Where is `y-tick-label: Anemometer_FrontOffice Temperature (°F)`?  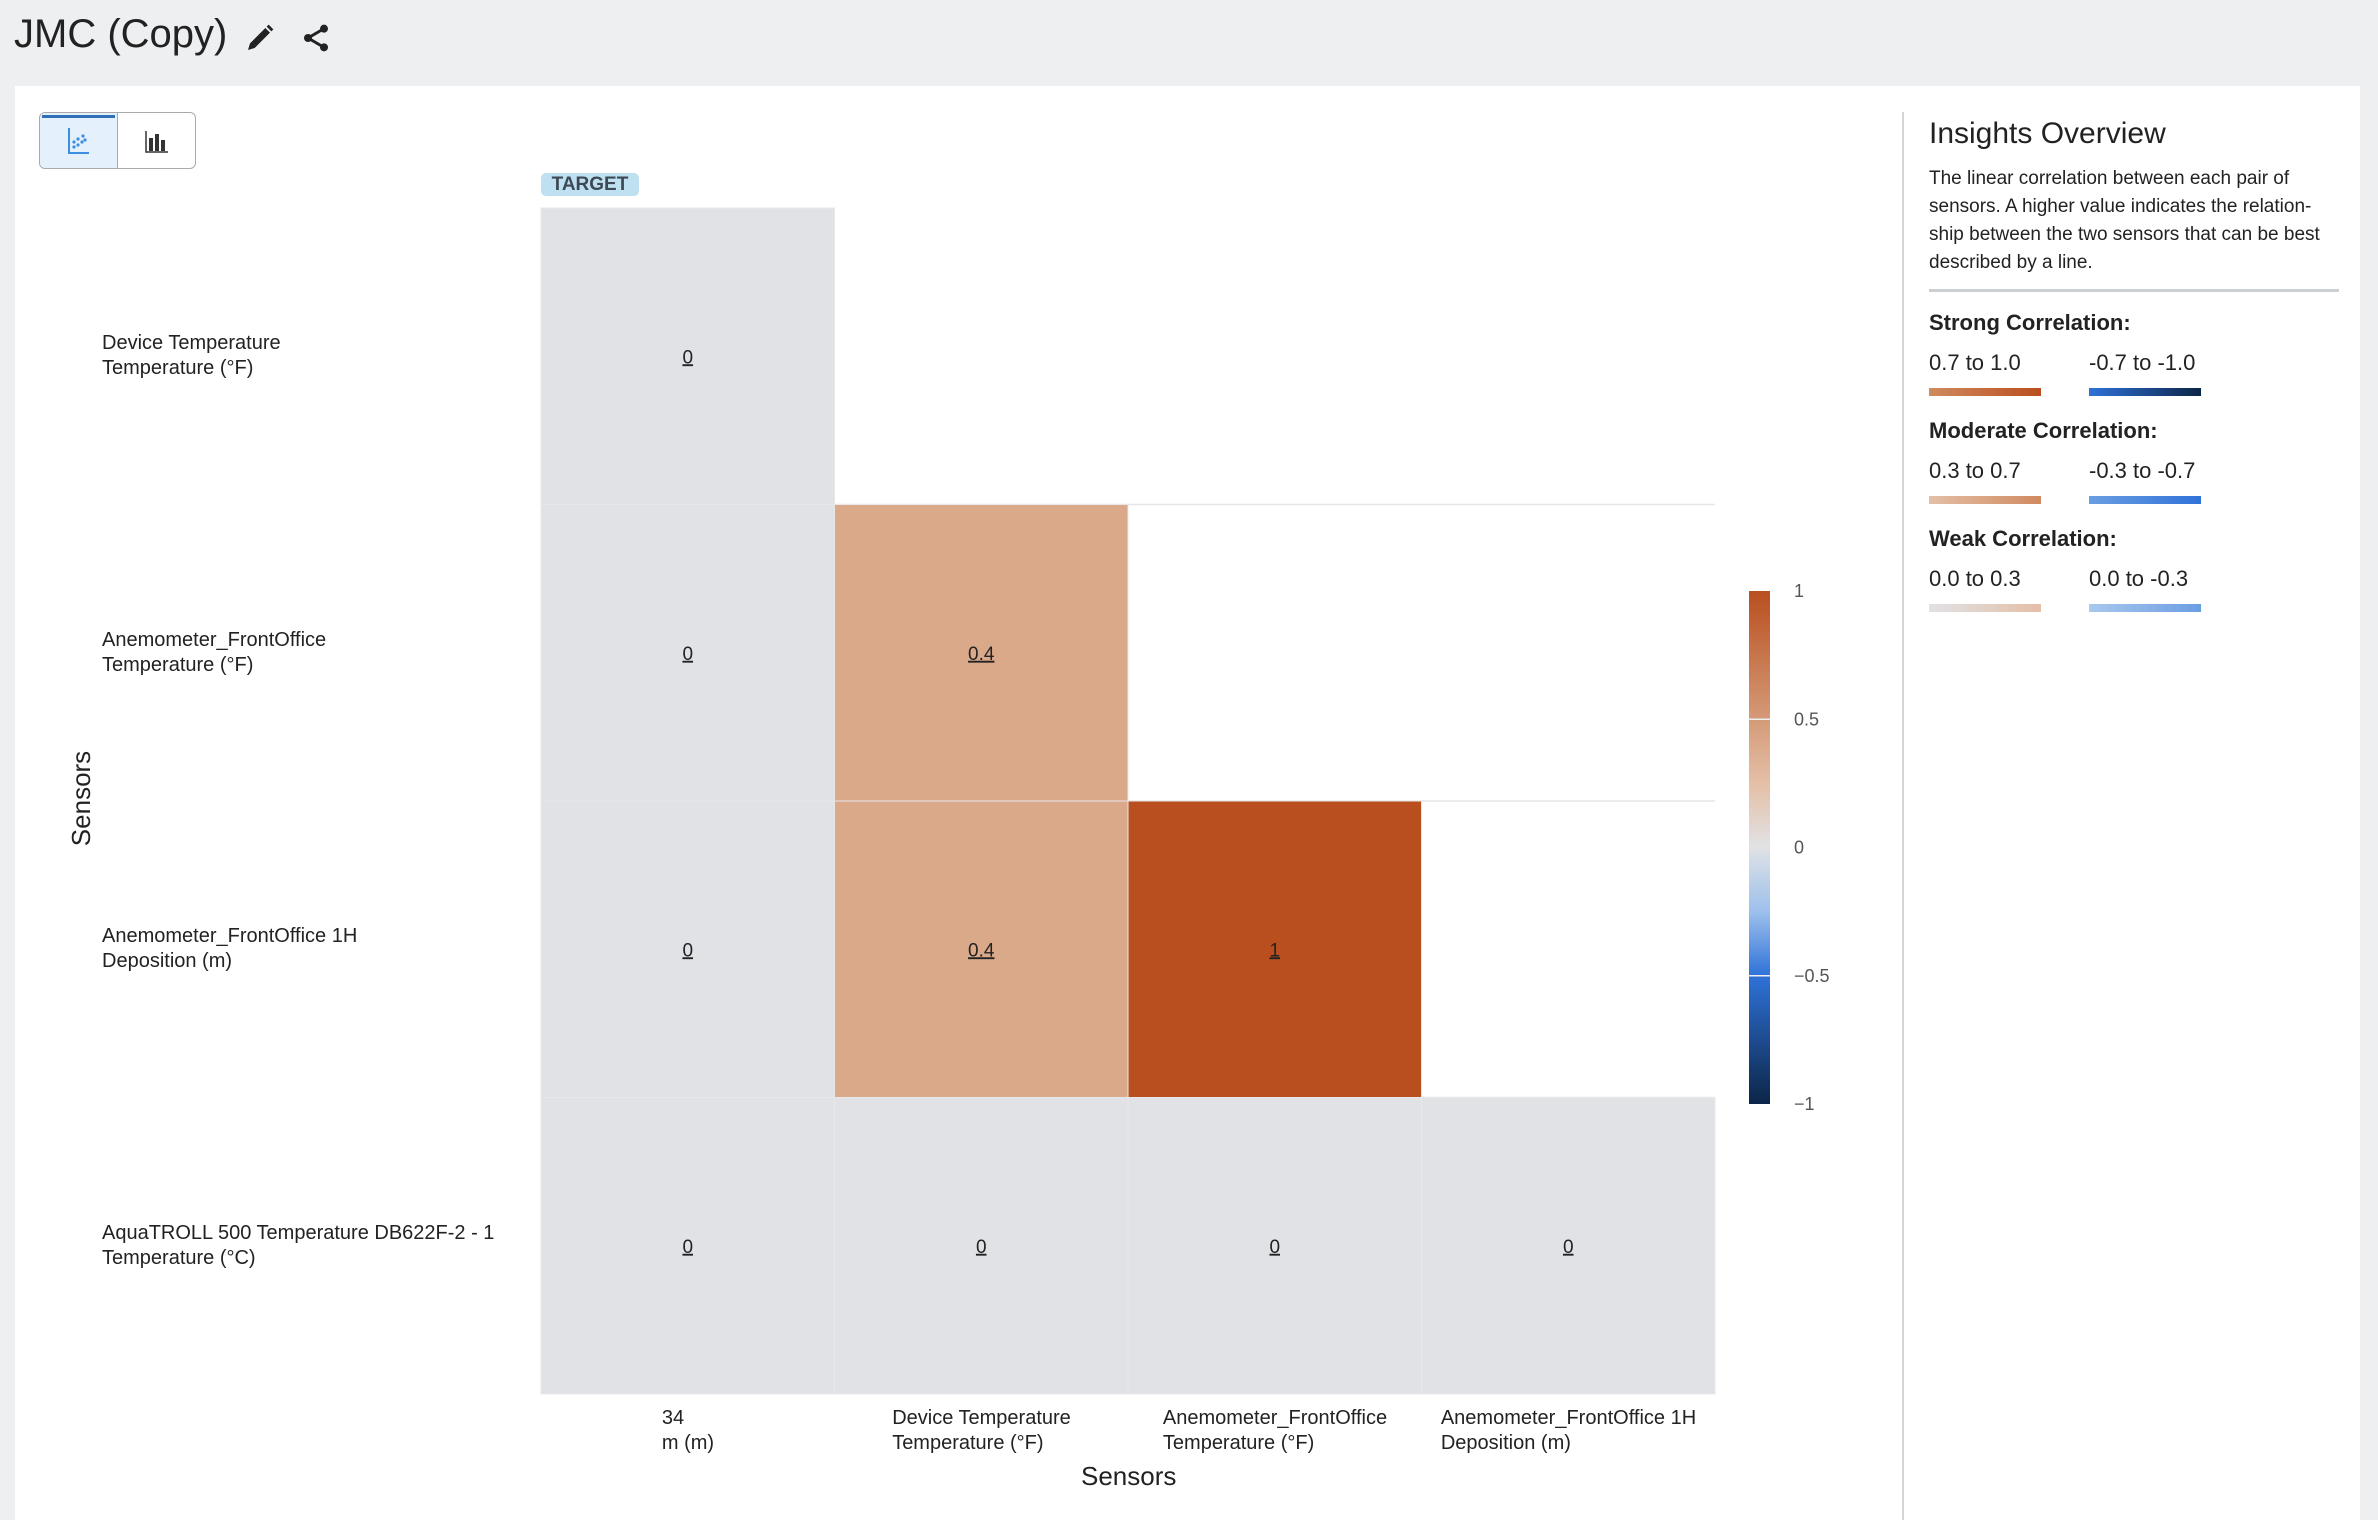
y-tick-label: Anemometer_FrontOffice Temperature (°F) is located at coordinates (214, 653).